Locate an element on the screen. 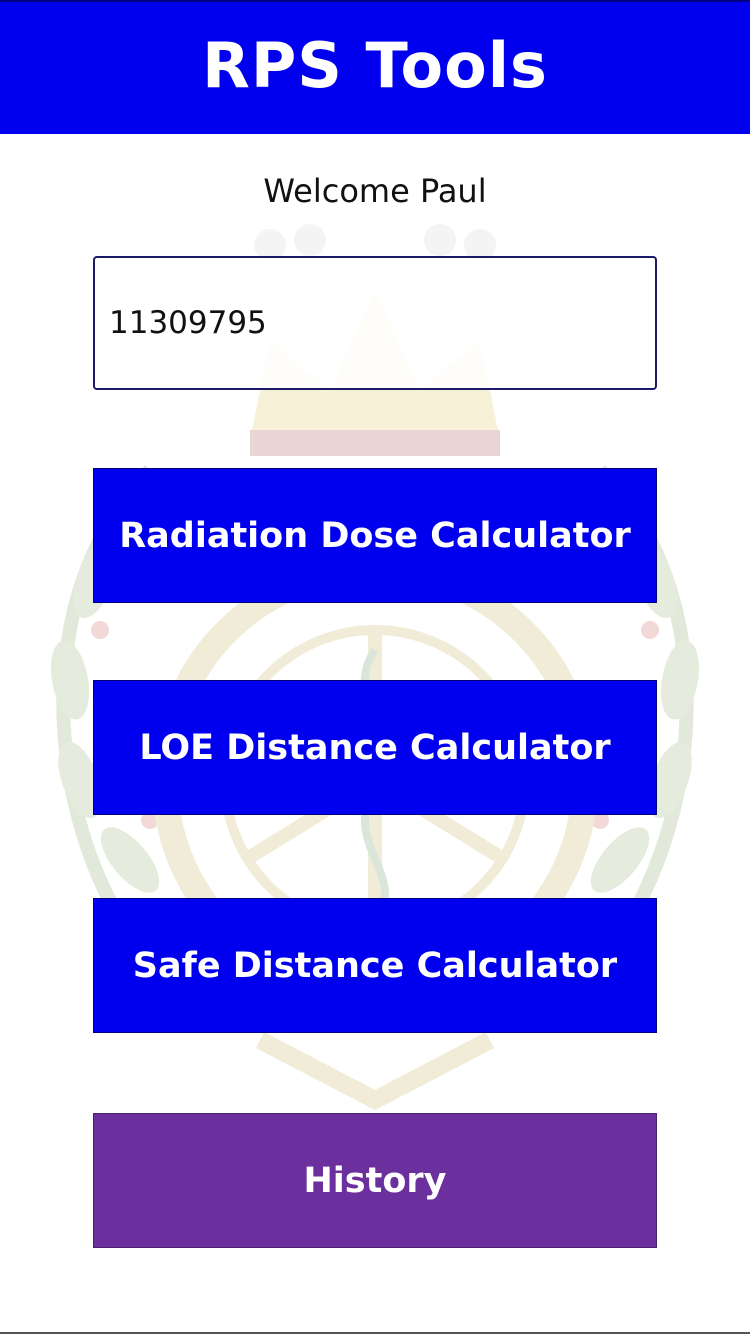  safe-distance-calculator-button: Safe Distance Calculator is located at coordinates (375, 965).